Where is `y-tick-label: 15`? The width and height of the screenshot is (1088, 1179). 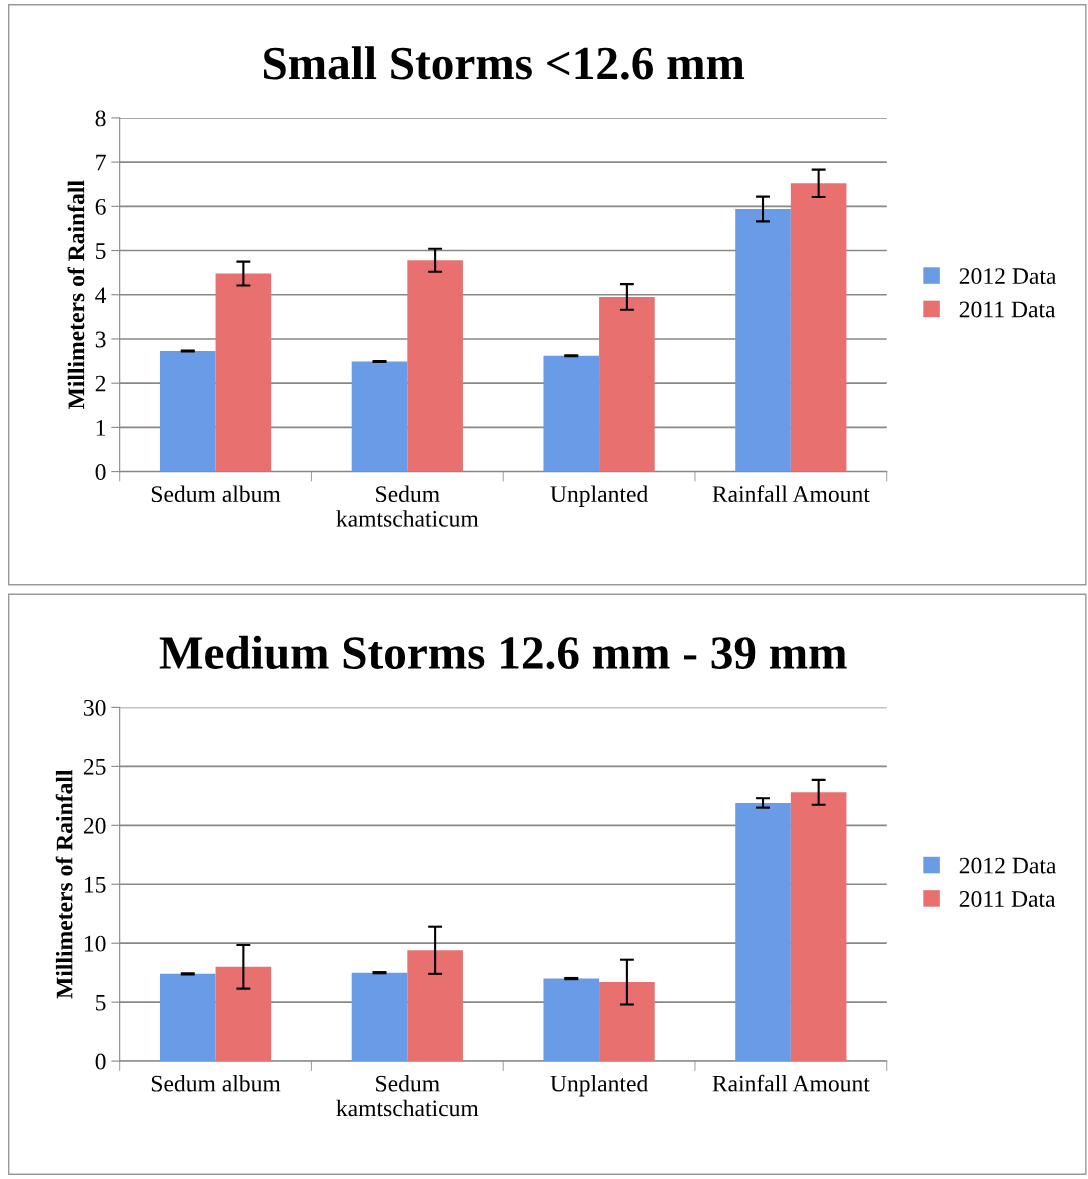 y-tick-label: 15 is located at coordinates (95, 884).